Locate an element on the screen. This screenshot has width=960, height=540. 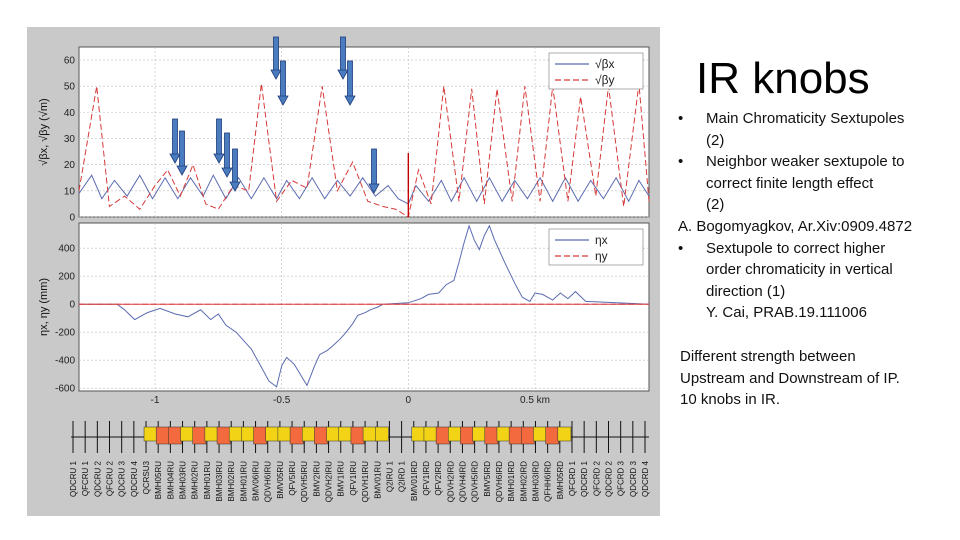
bullet-item: • Sextupole to correct higher is located at coordinates (813, 249).